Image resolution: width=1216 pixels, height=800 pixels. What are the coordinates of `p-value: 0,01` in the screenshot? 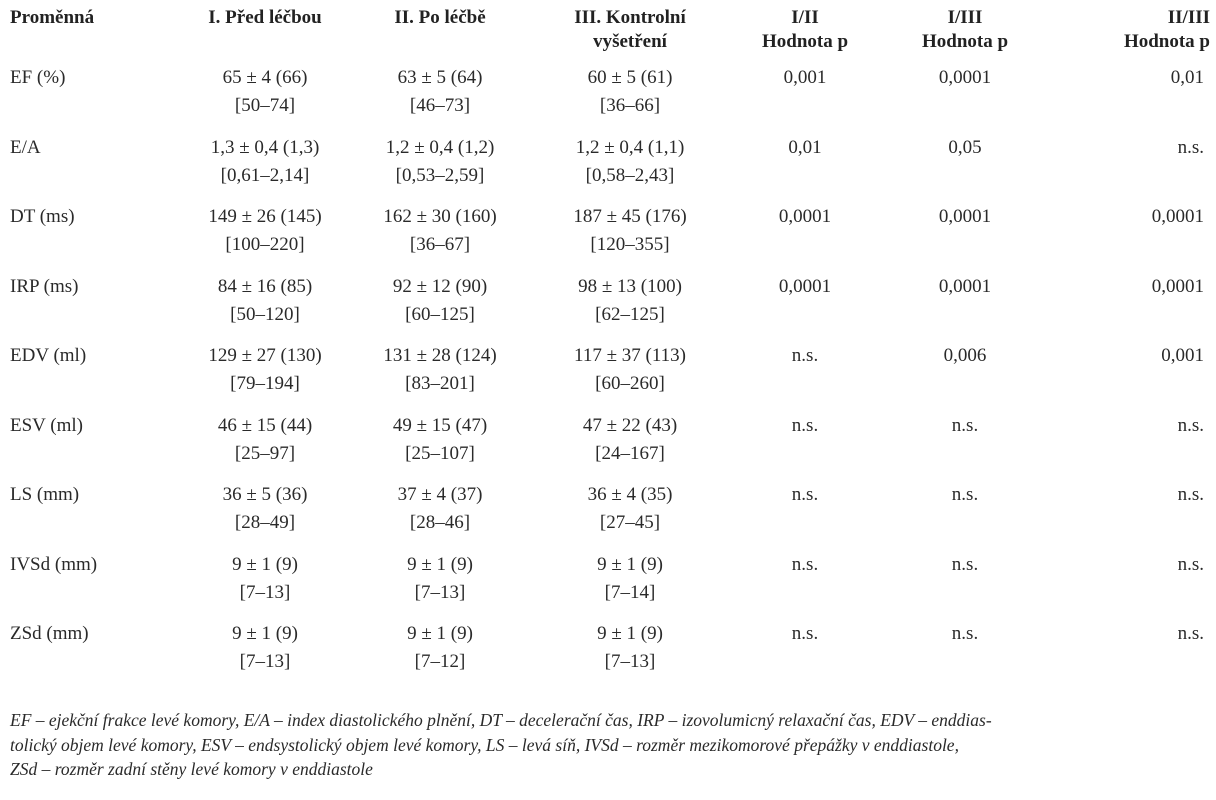 It's located at (805, 147).